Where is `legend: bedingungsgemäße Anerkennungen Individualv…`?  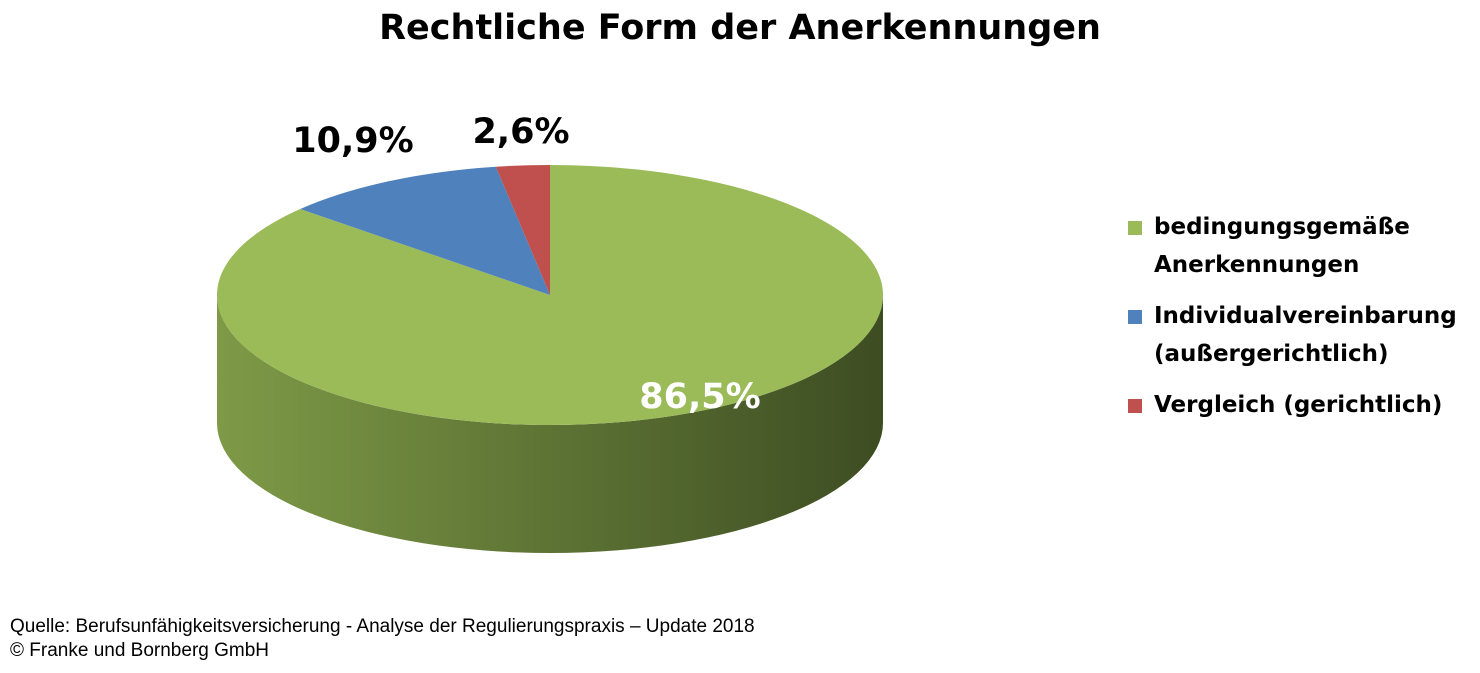 legend: bedingungsgemäße Anerkennungen Individualv… is located at coordinates (1300, 322).